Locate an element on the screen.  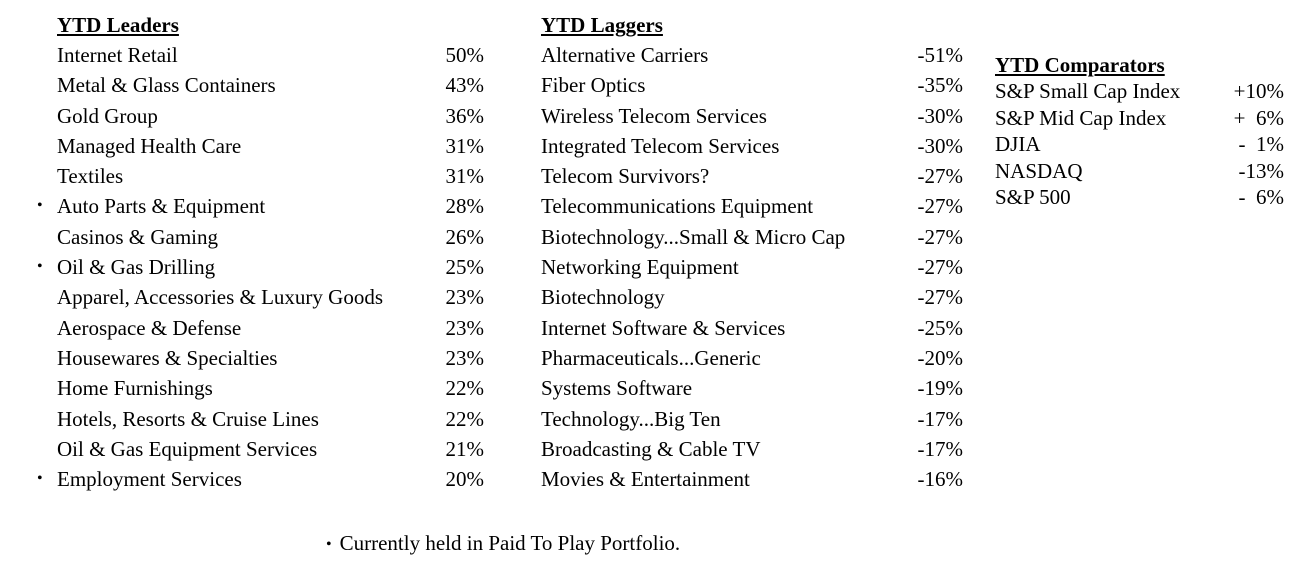
row-name: Internet Retail is located at coordinates (117, 55).